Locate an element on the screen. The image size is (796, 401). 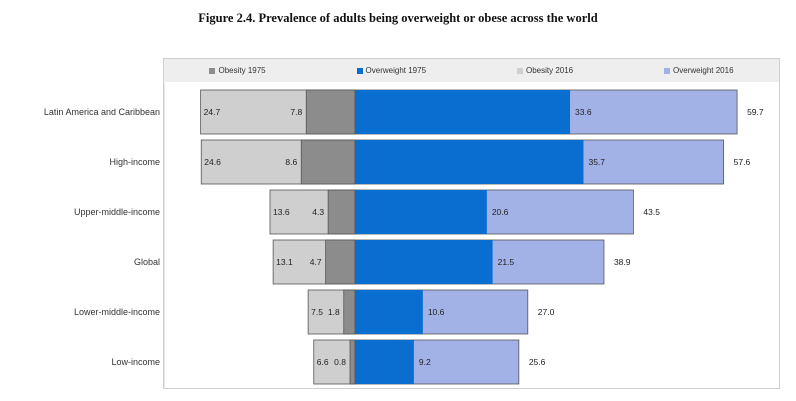
legend-item-obesity-1975: Obesity 1975 is located at coordinates (237, 70).